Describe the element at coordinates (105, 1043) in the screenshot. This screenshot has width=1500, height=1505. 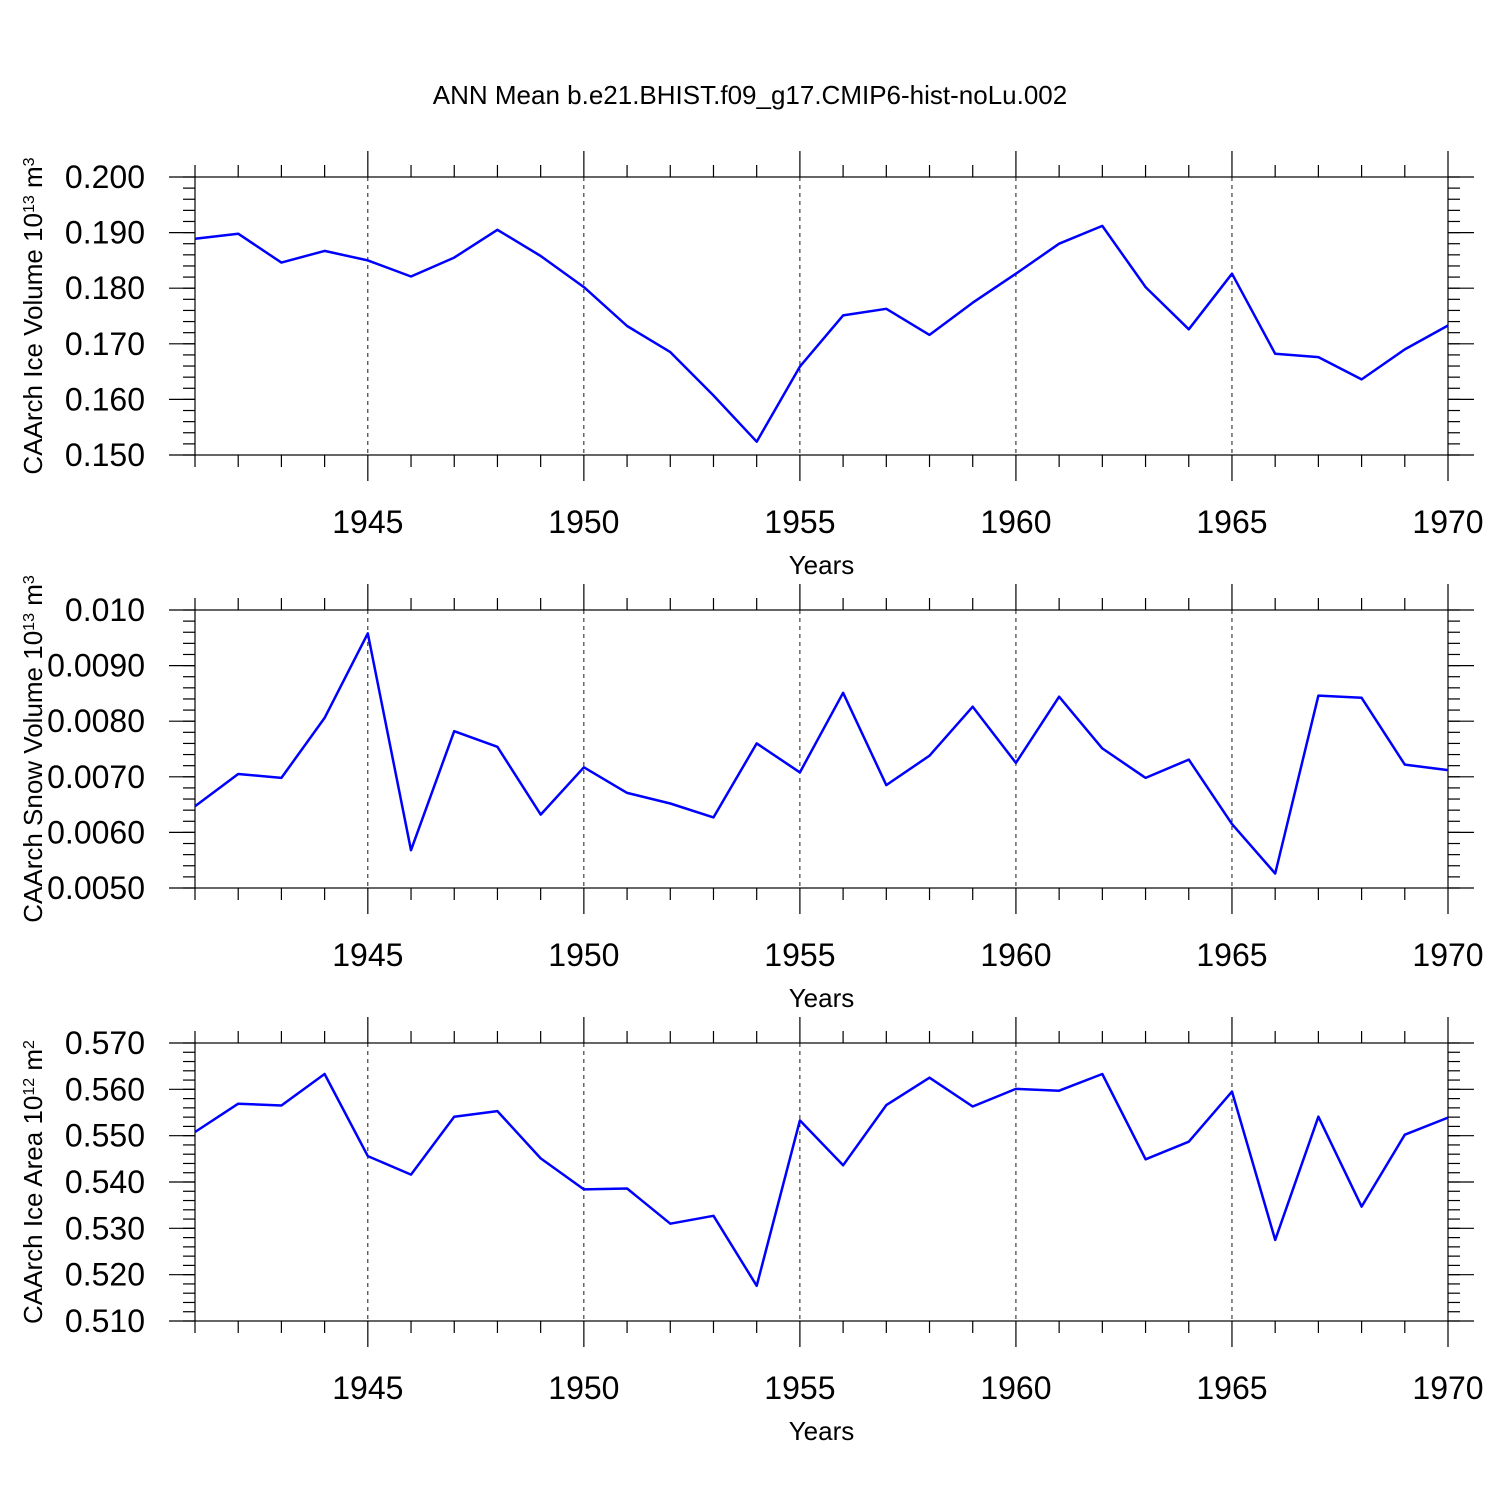
I see `y-tick-label: 0.570` at that location.